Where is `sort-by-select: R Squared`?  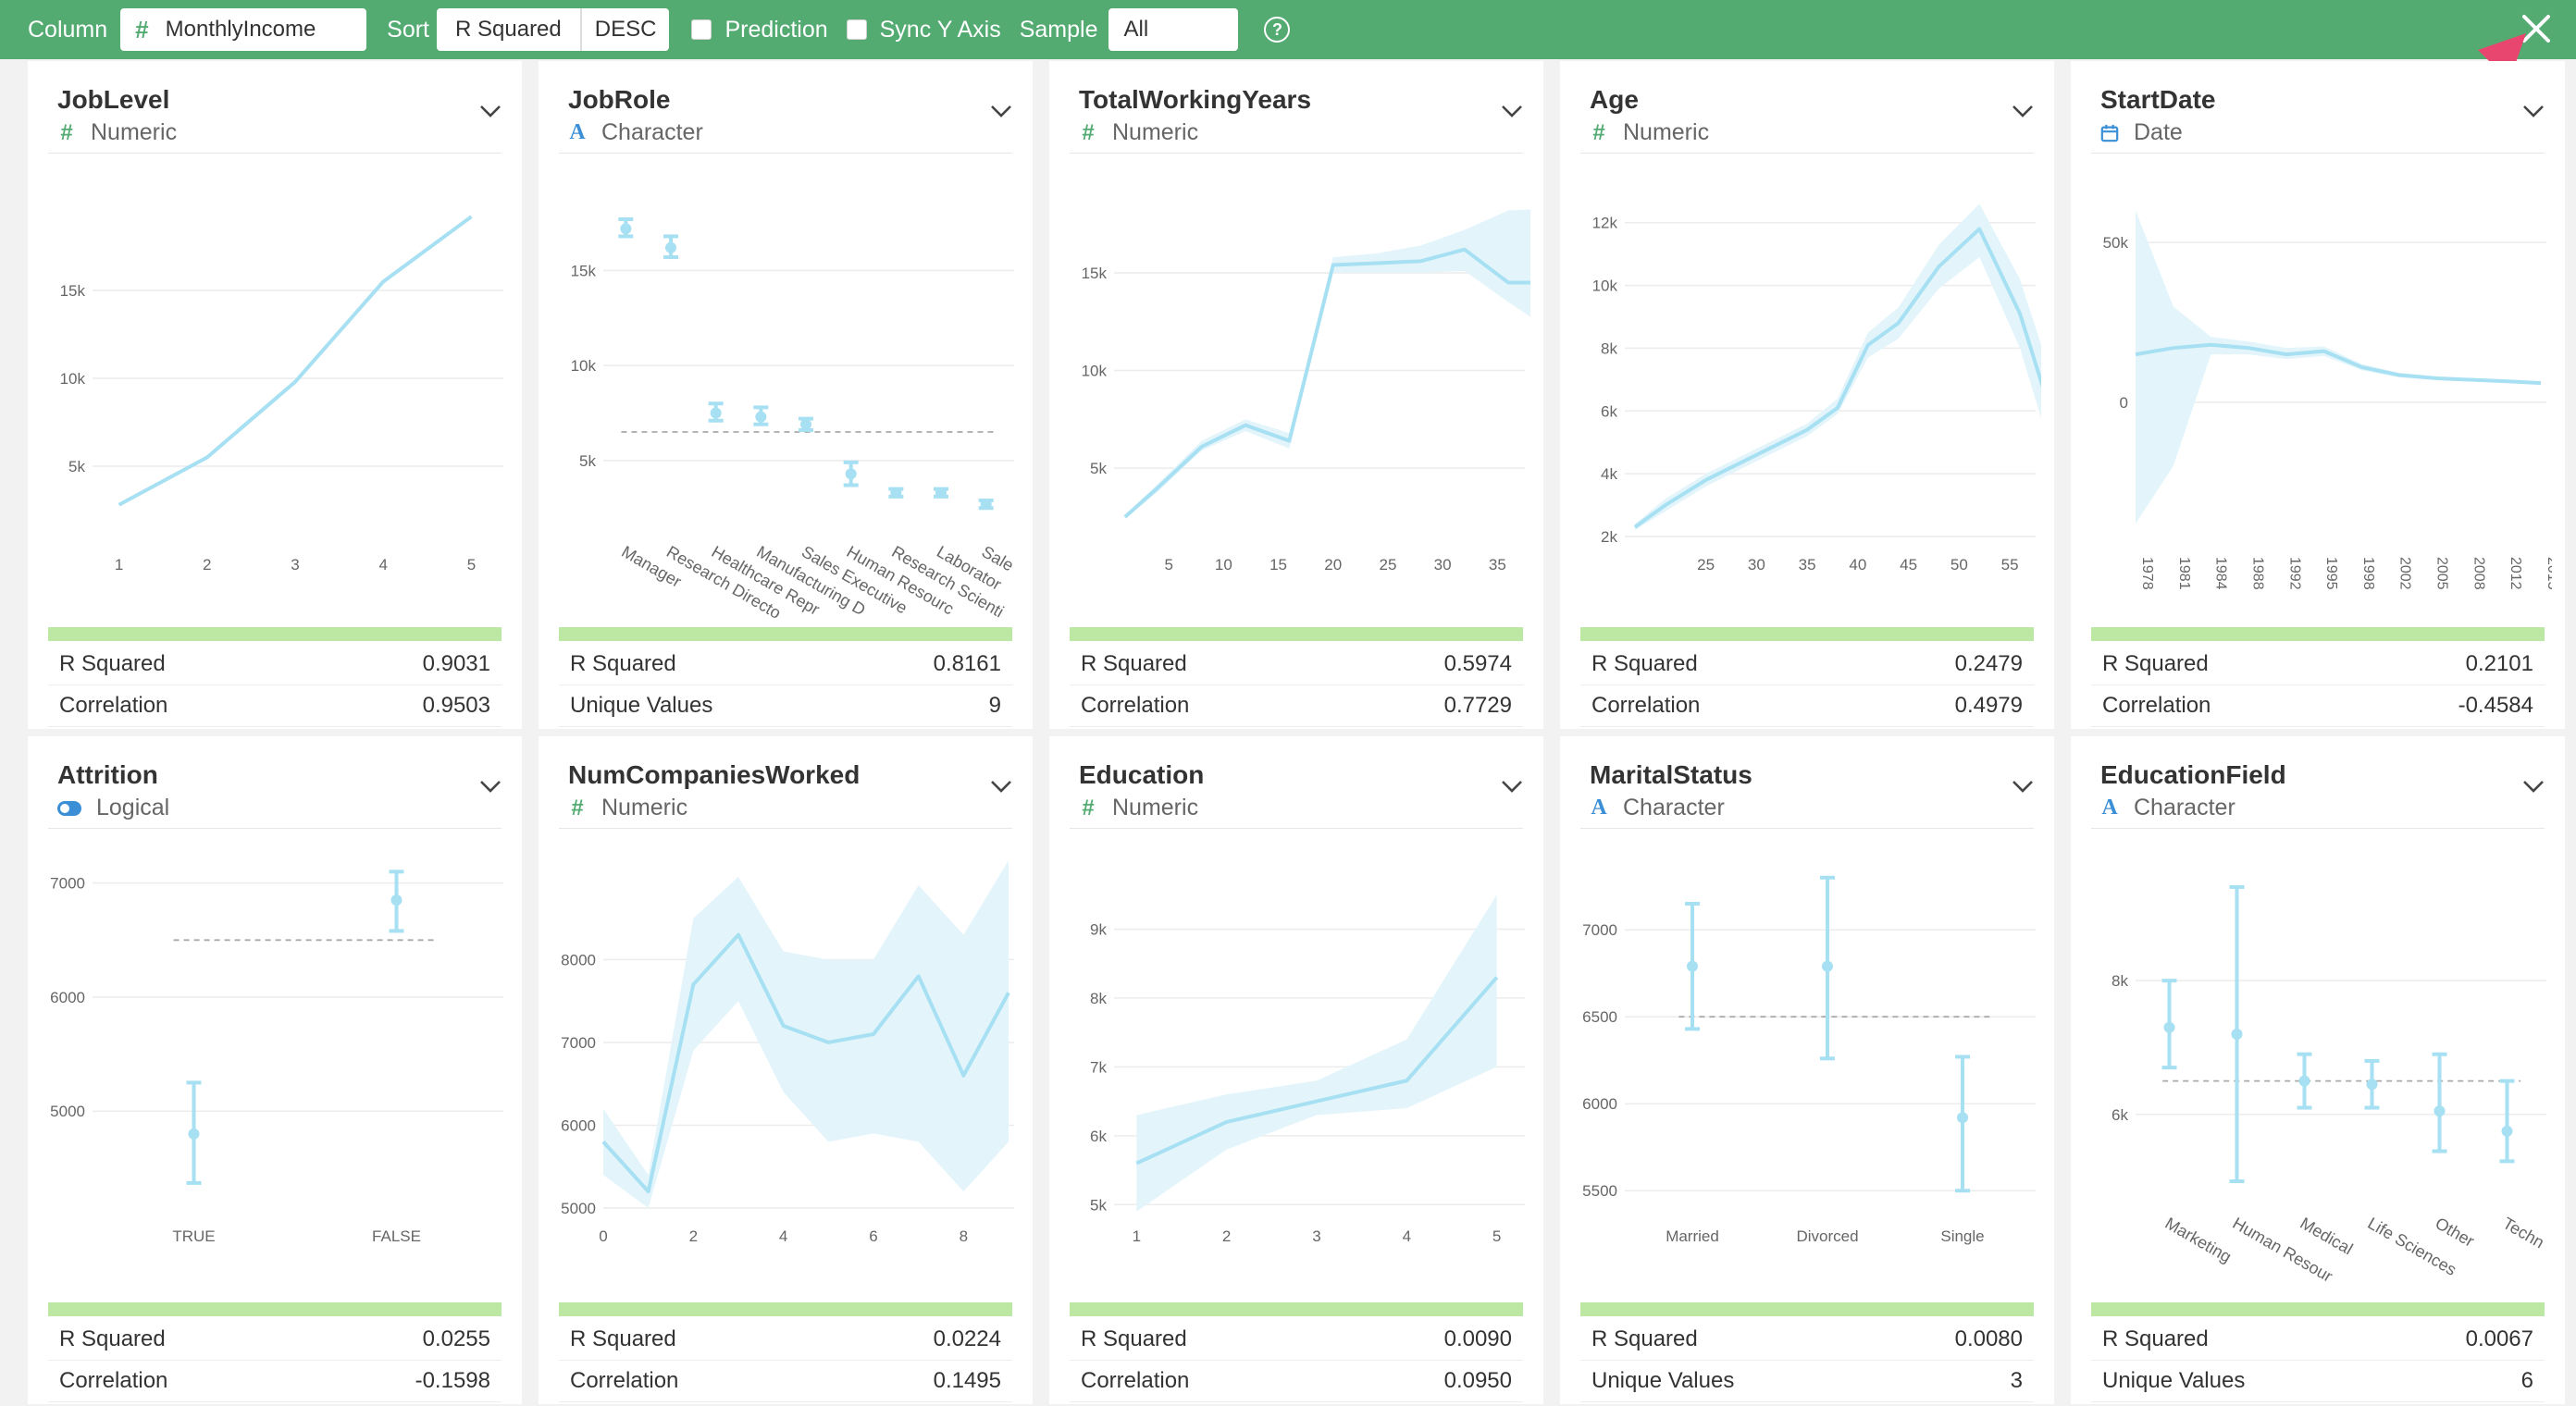
sort-by-select: R Squared is located at coordinates (509, 30).